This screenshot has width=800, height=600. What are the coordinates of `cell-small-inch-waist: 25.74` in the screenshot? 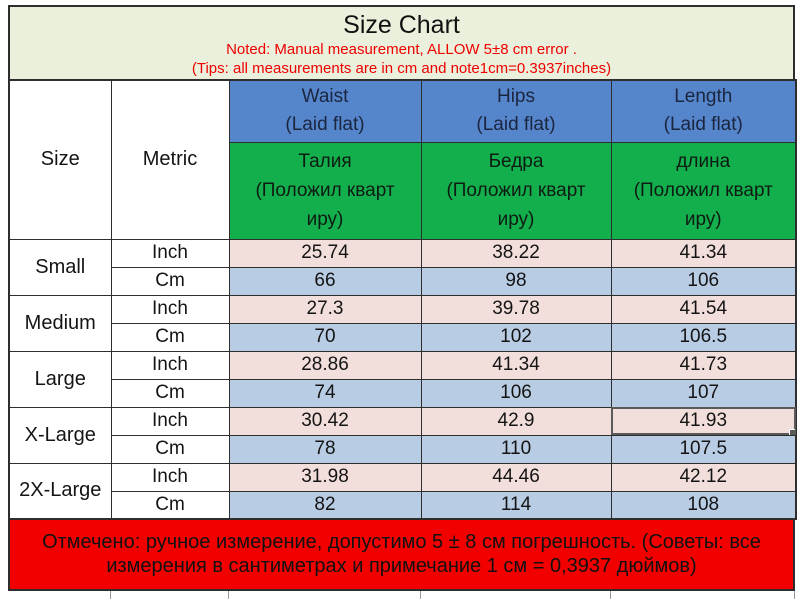 It's located at (325, 253).